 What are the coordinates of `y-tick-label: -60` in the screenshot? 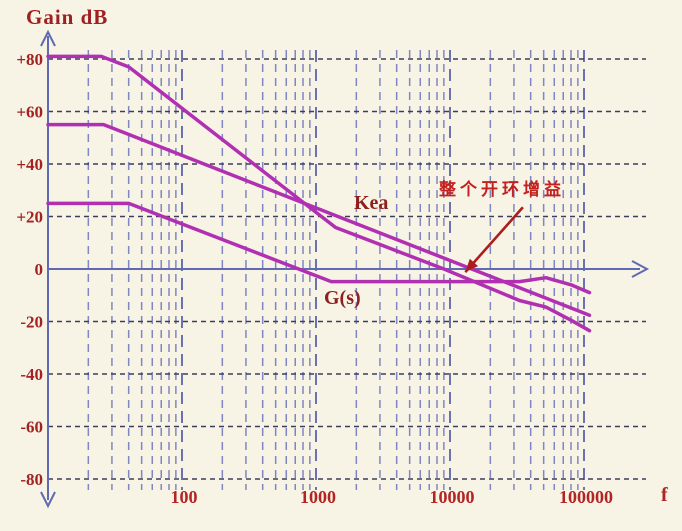 It's located at (31, 427).